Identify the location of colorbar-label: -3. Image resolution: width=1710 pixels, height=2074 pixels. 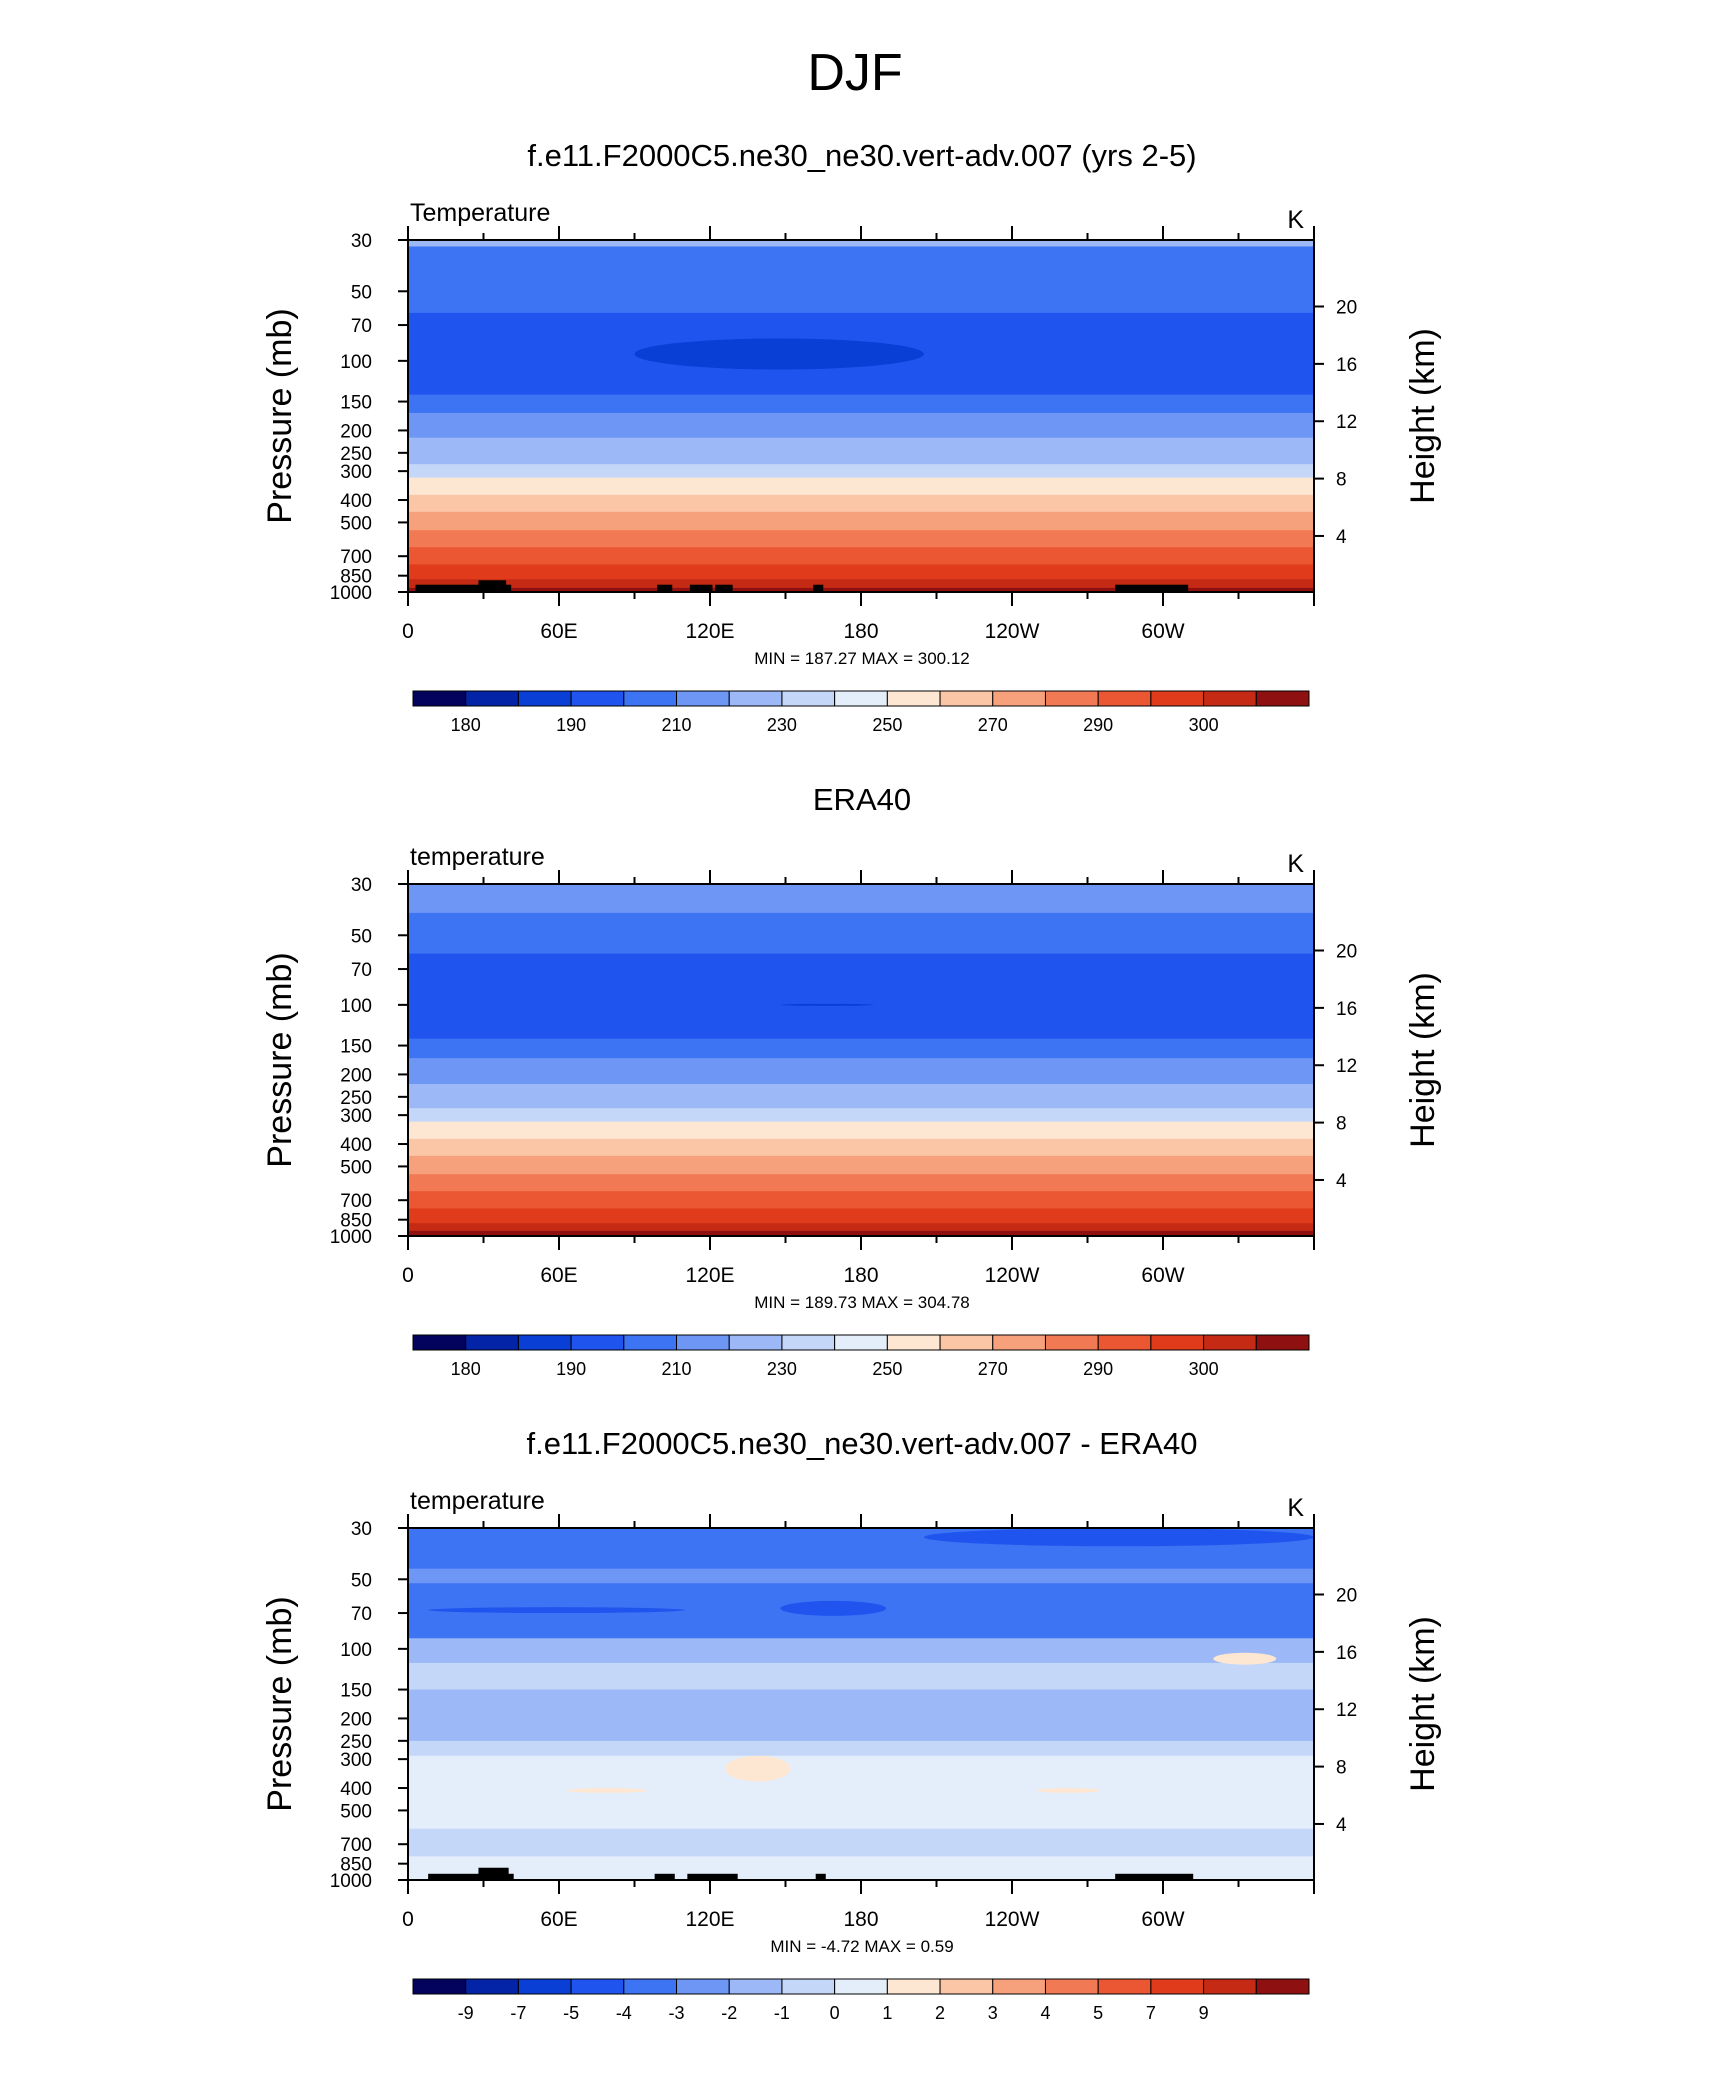
(677, 2013).